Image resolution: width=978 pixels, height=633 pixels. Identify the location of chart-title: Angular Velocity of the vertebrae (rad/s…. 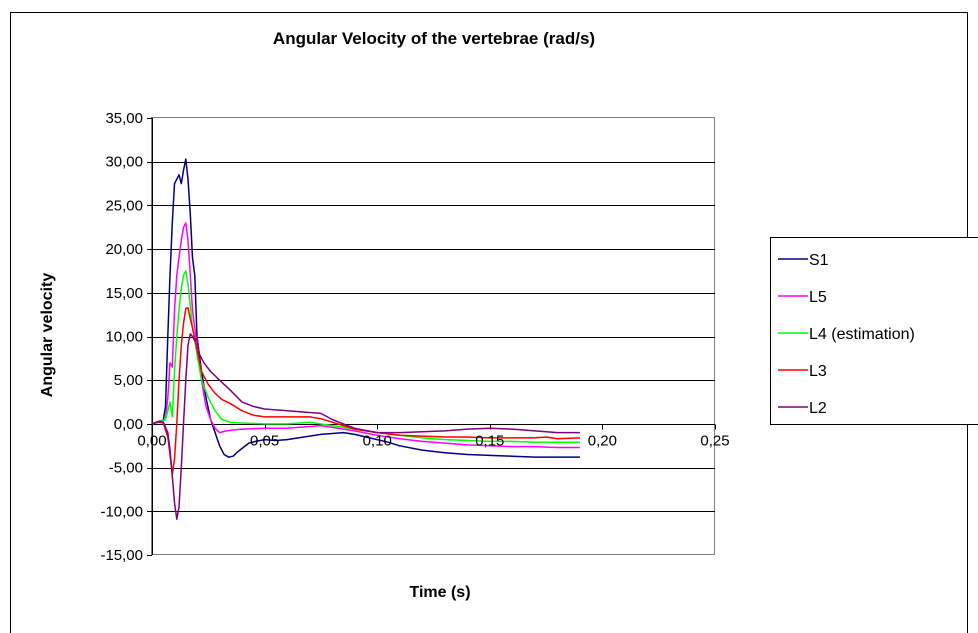
(434, 38).